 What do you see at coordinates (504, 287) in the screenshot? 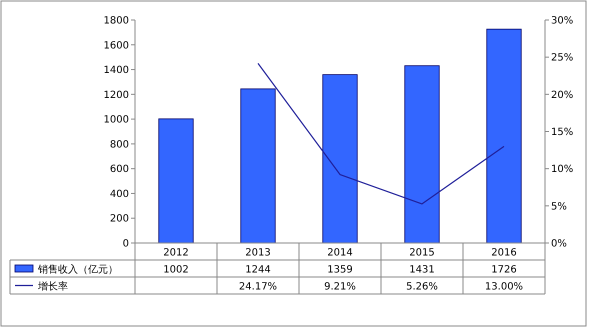
I see `data-label: 13.00%` at bounding box center [504, 287].